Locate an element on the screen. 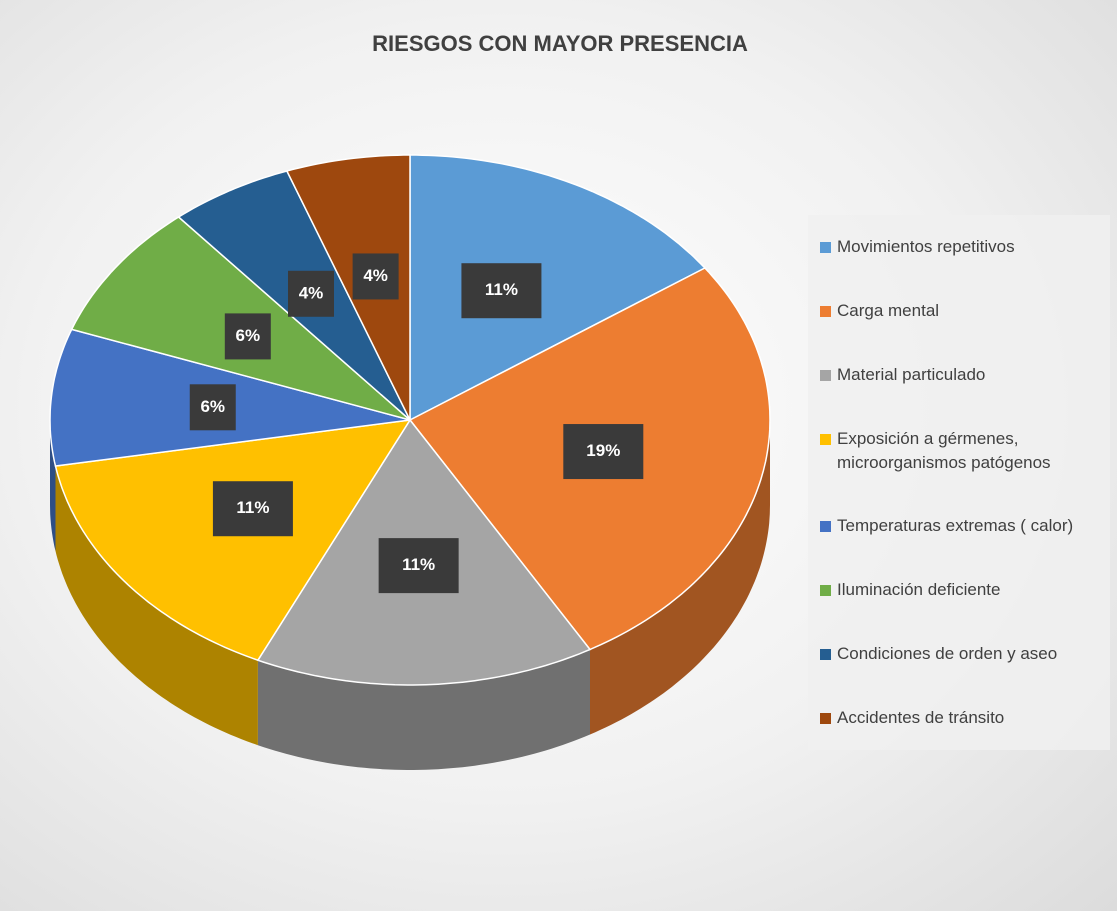 This screenshot has width=1117, height=911. legend-label: Accidentes de tránsito is located at coordinates (921, 718).